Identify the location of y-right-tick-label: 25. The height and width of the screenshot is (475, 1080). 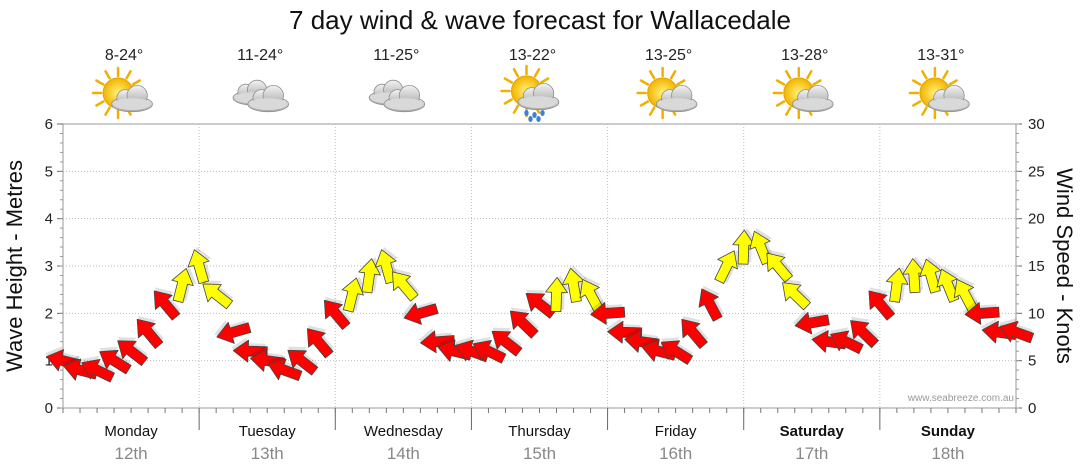
(1036, 171).